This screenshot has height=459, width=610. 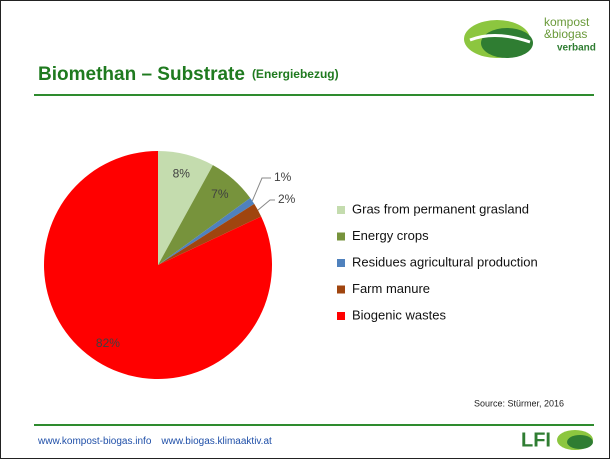 What do you see at coordinates (220, 194) in the screenshot?
I see `slice-label: 7%` at bounding box center [220, 194].